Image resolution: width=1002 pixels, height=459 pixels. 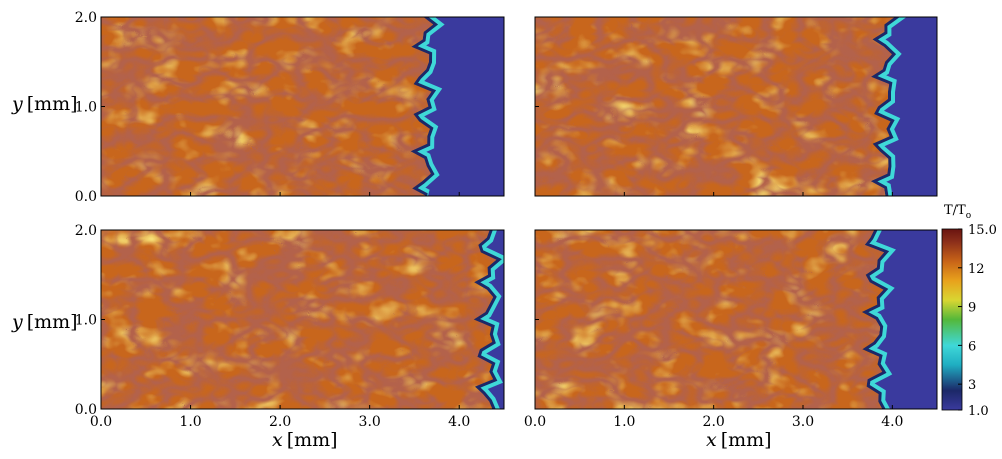 I want to click on colorbar-title: T/To, so click(x=957, y=212).